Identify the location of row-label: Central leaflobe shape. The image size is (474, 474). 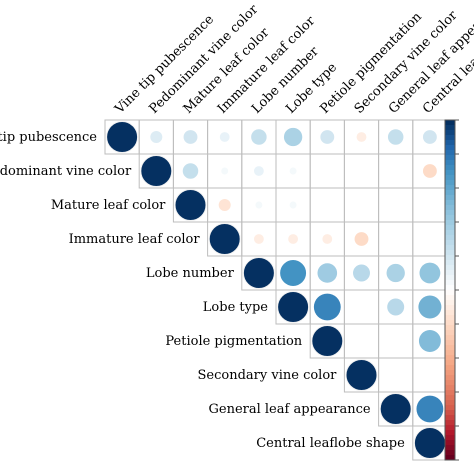
(330, 443).